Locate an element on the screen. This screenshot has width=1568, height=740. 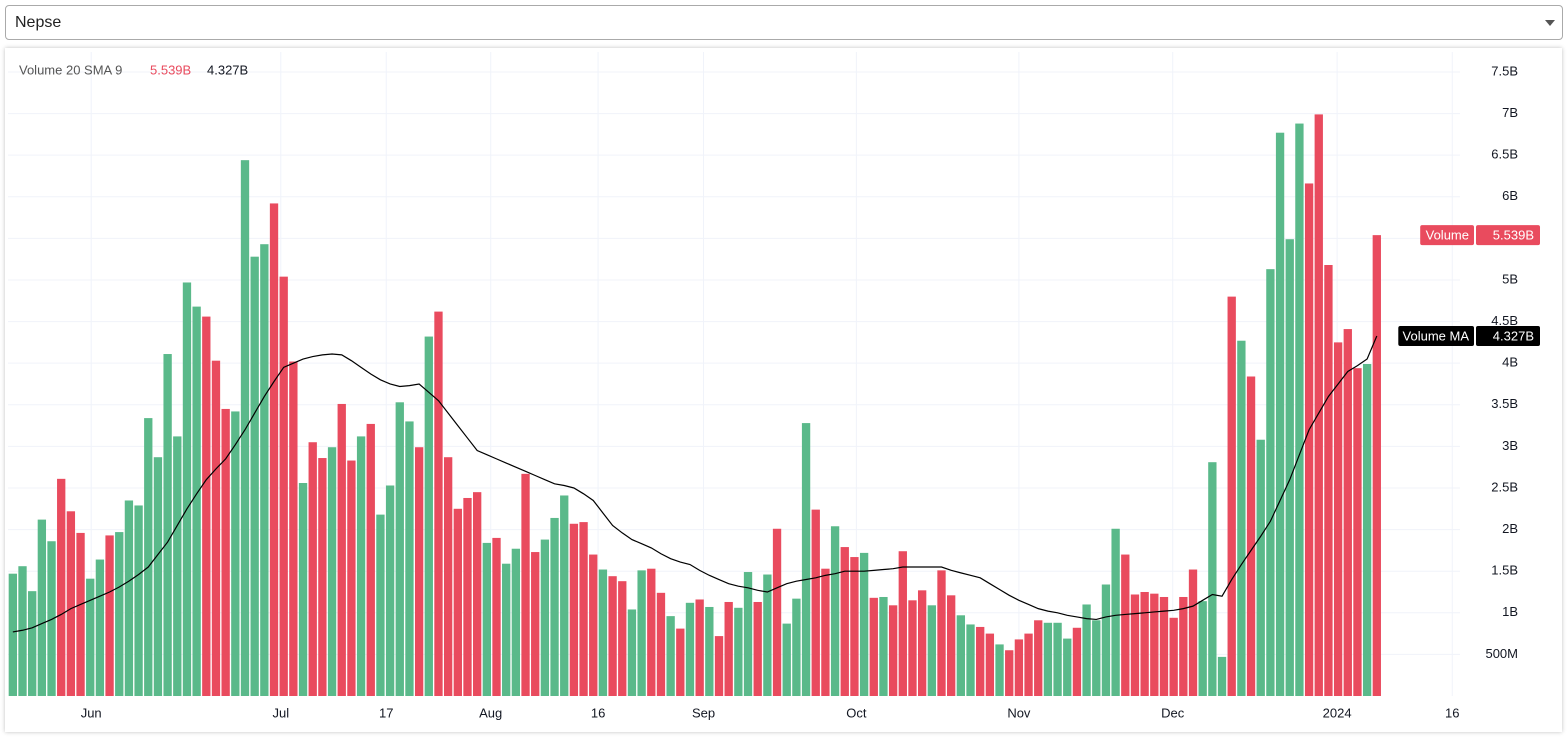
y-tick-label: 2.5B is located at coordinates (1504, 486).